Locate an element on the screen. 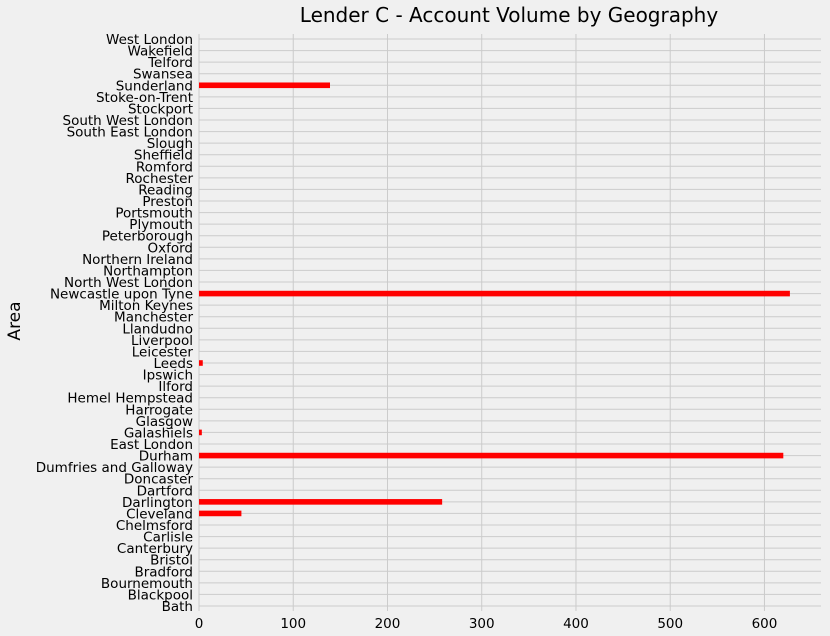 Image resolution: width=830 pixels, height=636 pixels. y-tick-label: Leicester is located at coordinates (163, 352).